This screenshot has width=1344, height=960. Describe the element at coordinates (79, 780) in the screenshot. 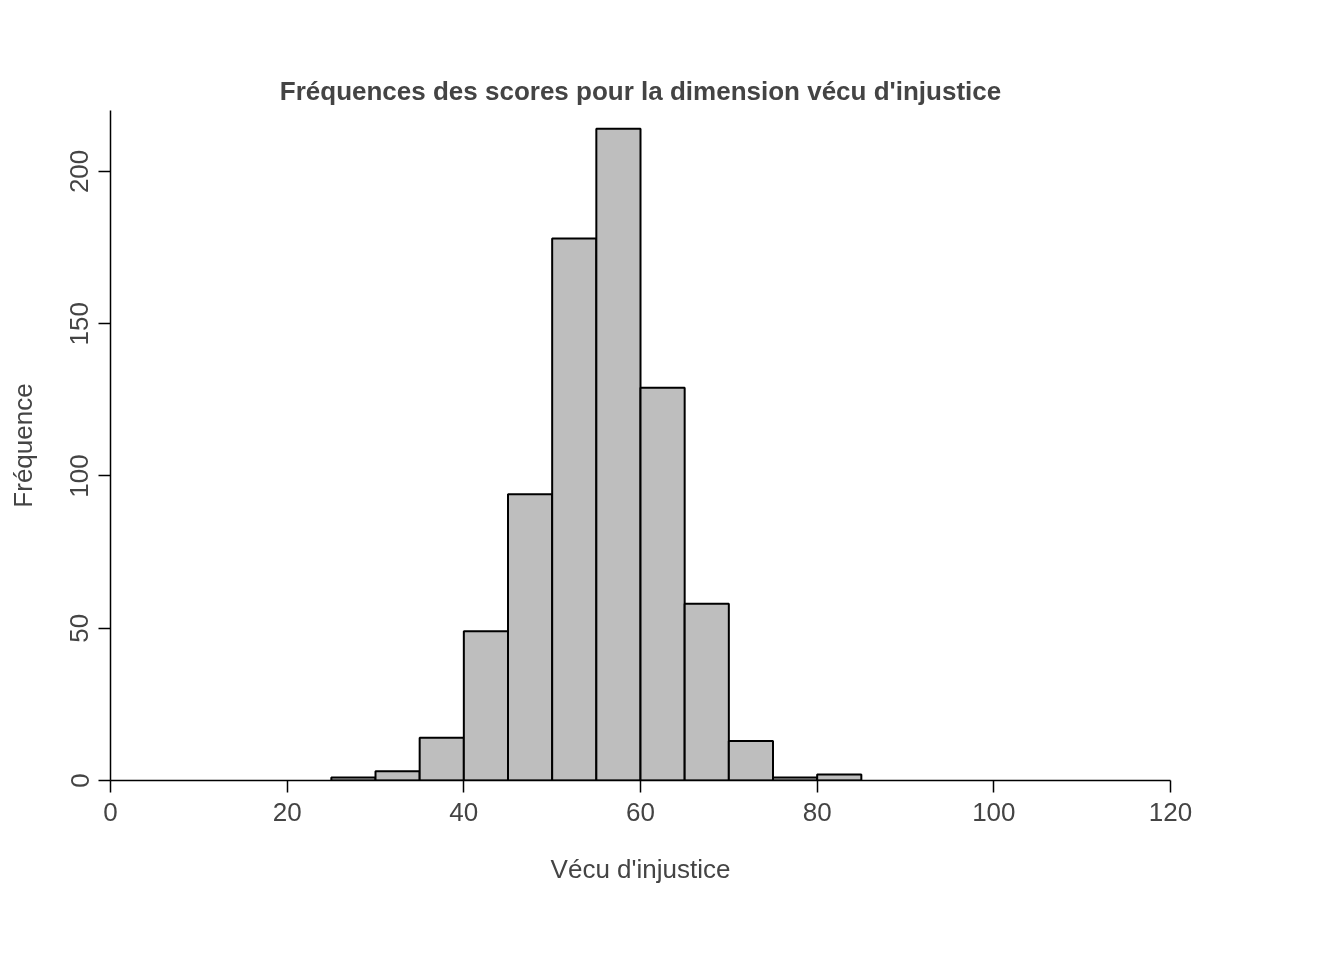

I see `y-tick-label: 0` at that location.